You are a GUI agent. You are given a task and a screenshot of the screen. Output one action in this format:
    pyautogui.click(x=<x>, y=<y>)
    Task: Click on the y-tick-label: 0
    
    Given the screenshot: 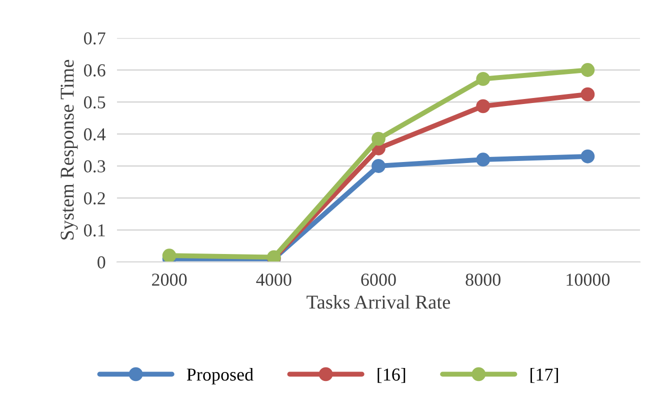 What is the action you would take?
    pyautogui.click(x=102, y=262)
    